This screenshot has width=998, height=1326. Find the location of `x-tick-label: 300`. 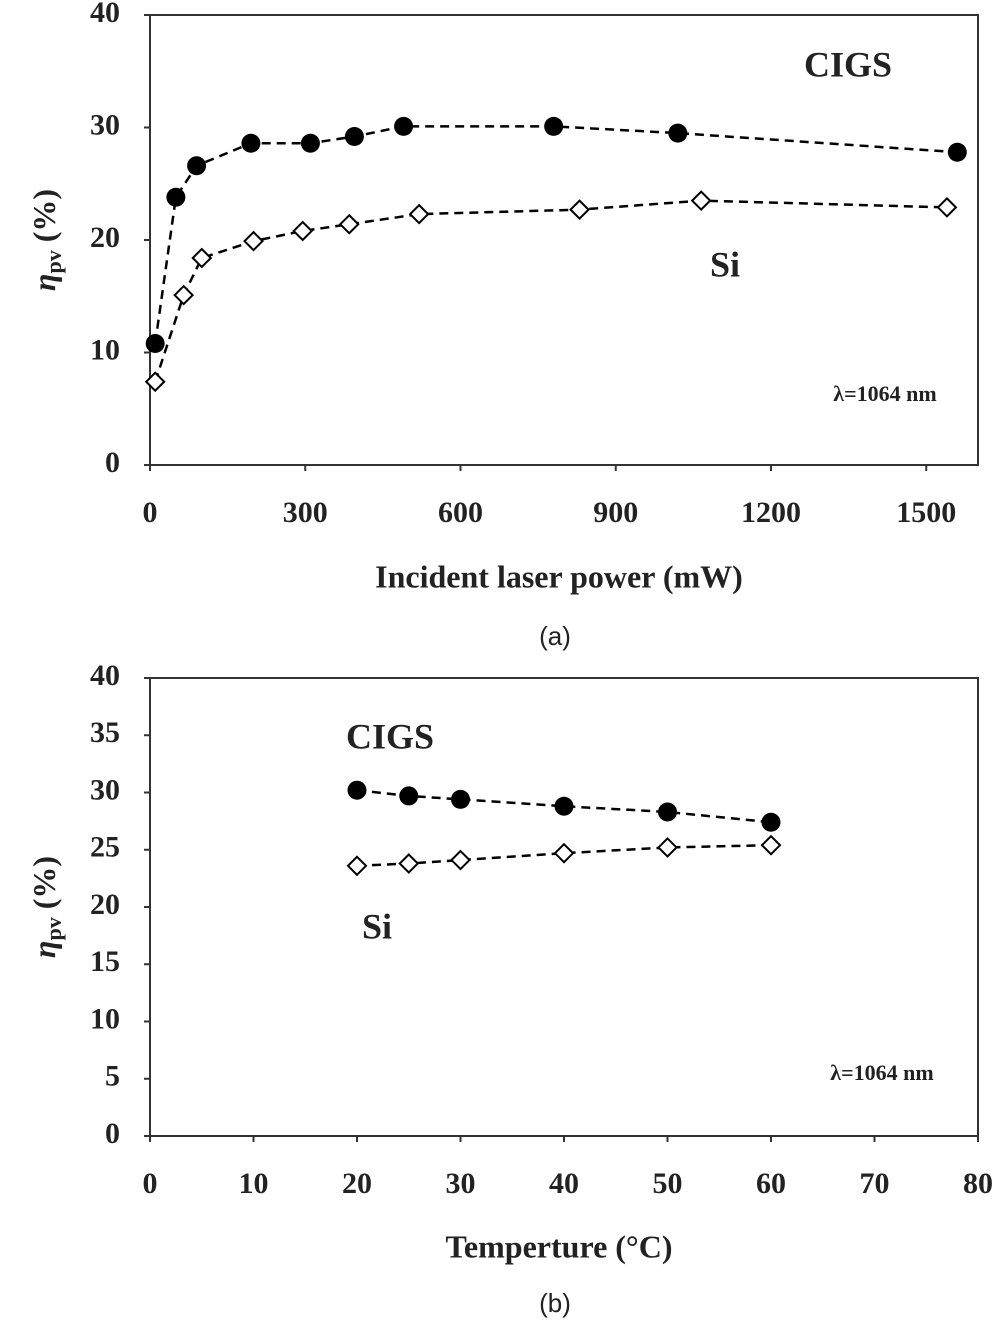

x-tick-label: 300 is located at coordinates (305, 512).